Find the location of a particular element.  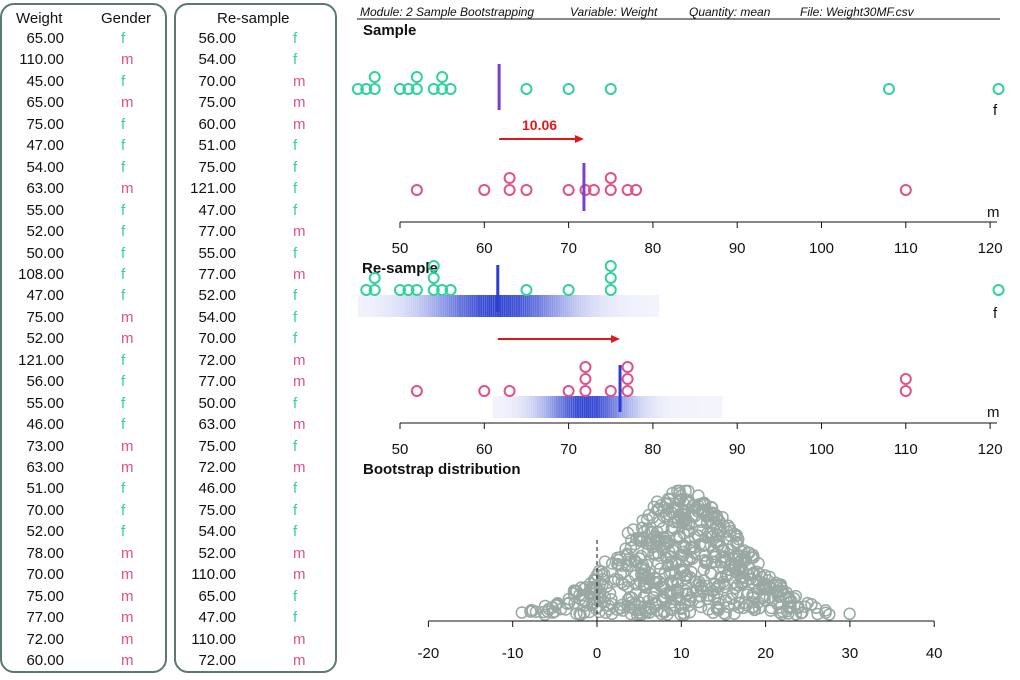

gender-column-header: Gender is located at coordinates (126, 18).